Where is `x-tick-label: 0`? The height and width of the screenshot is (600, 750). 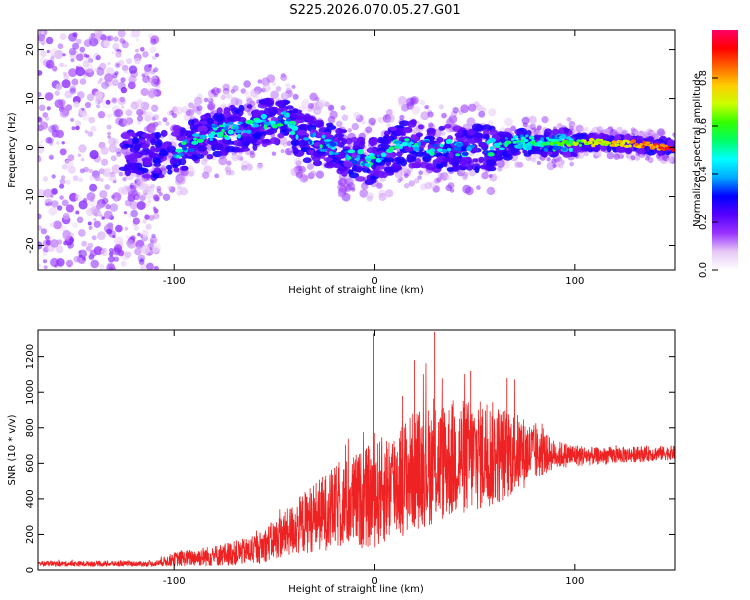
x-tick-label: 0 is located at coordinates (374, 581).